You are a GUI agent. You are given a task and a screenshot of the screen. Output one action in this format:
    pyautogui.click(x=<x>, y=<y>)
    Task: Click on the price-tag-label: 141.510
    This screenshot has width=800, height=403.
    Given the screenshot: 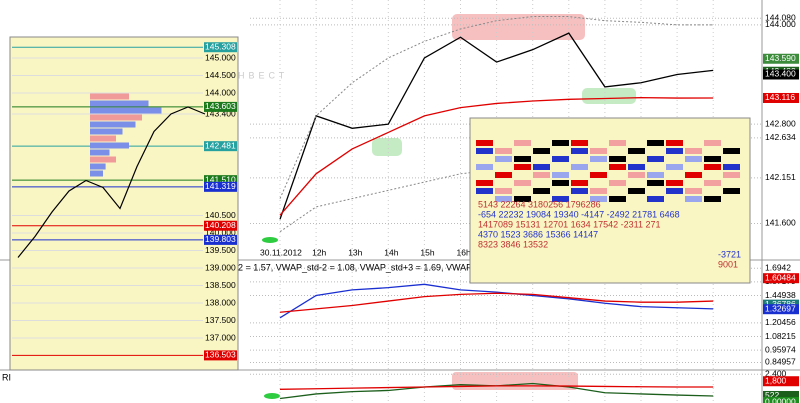 What is the action you would take?
    pyautogui.click(x=220, y=179)
    